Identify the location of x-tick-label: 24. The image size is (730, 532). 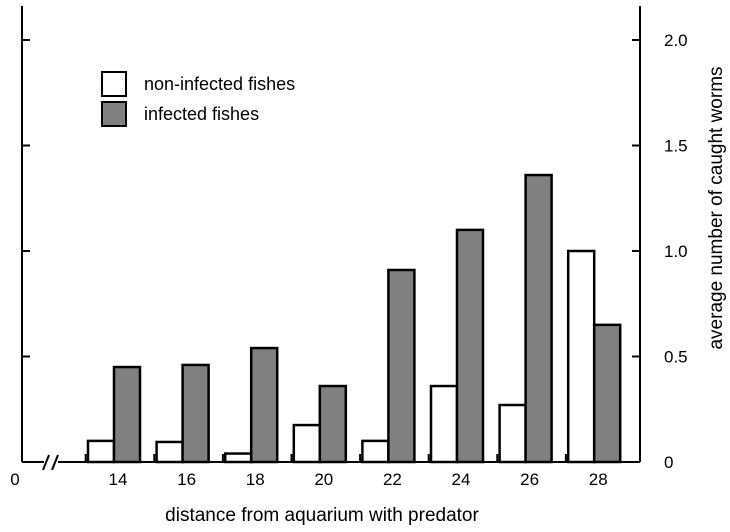
(461, 479).